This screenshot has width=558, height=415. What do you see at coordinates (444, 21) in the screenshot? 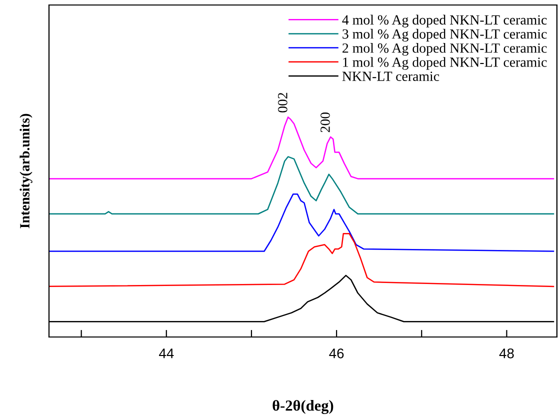
I see `legend-label: 4 mol % Ag doped NKN-LT ceramic` at bounding box center [444, 21].